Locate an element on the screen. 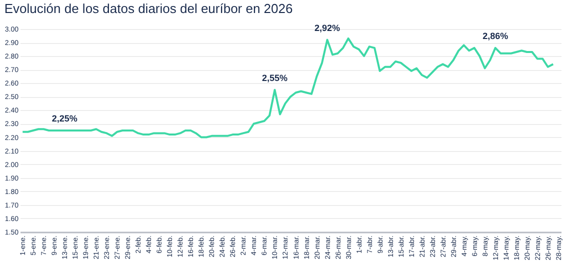  annotation: 2,25% is located at coordinates (65, 119).